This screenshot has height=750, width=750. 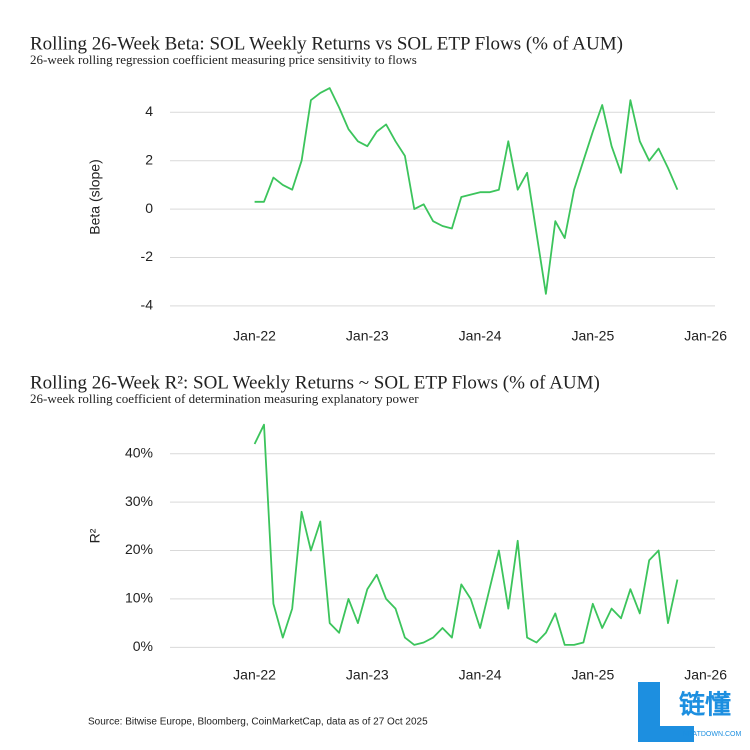 I want to click on y-tick-label: 2, so click(x=149, y=159).